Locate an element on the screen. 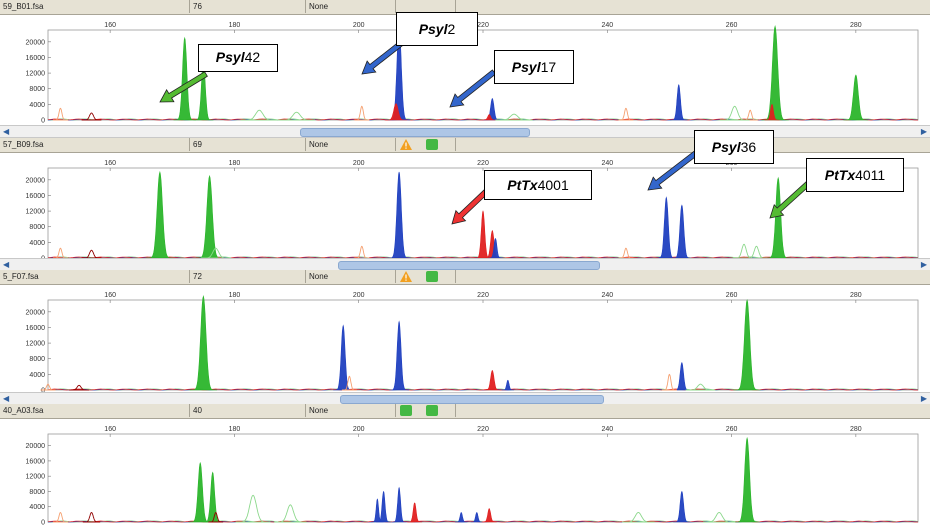 This screenshot has width=930, height=526. callout-psyl42: Psyl42 is located at coordinates (238, 58).